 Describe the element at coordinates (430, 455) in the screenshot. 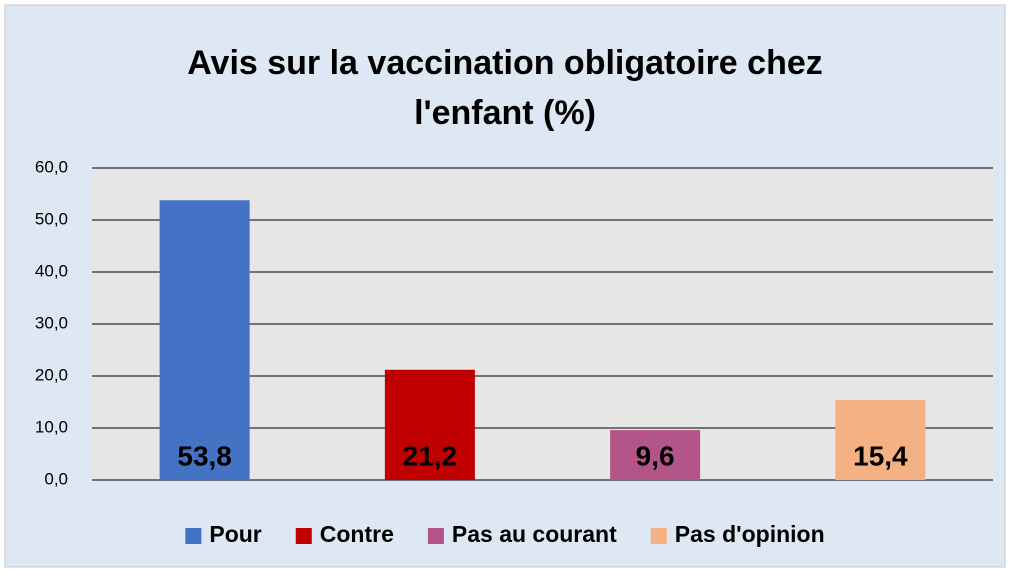

I see `data-label: 21,2` at that location.